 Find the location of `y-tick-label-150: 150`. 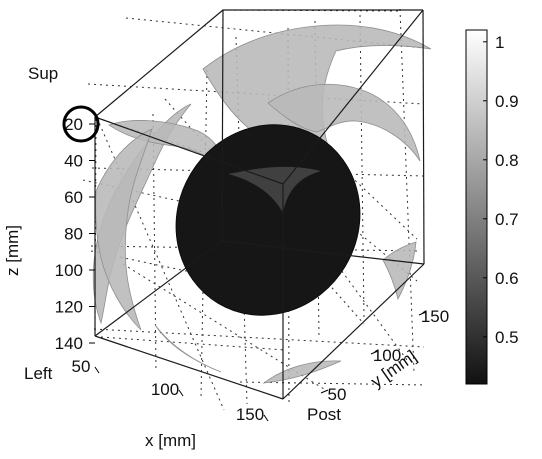

y-tick-label-150: 150 is located at coordinates (435, 316).